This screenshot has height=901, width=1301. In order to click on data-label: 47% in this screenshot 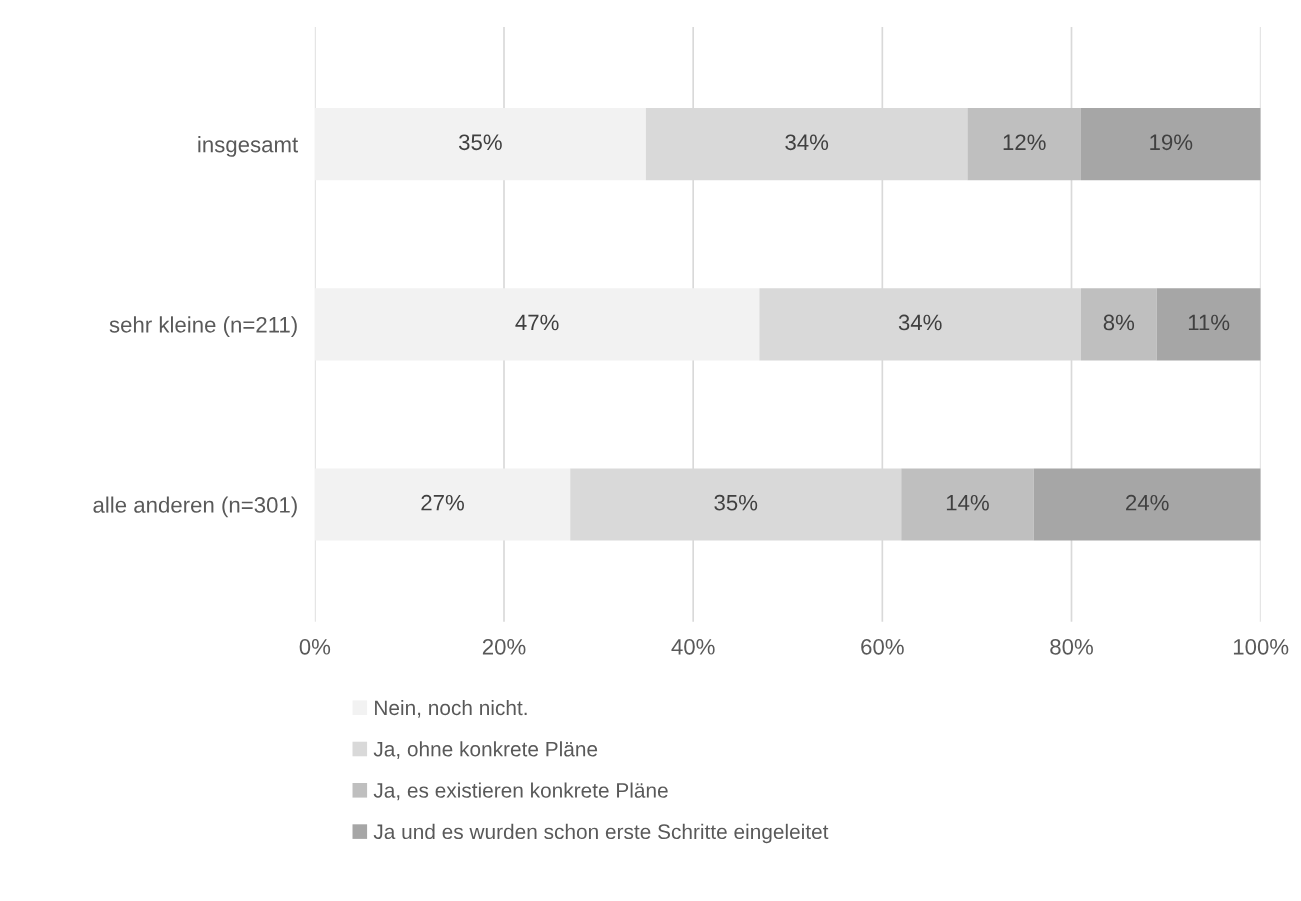, I will do `click(537, 322)`.